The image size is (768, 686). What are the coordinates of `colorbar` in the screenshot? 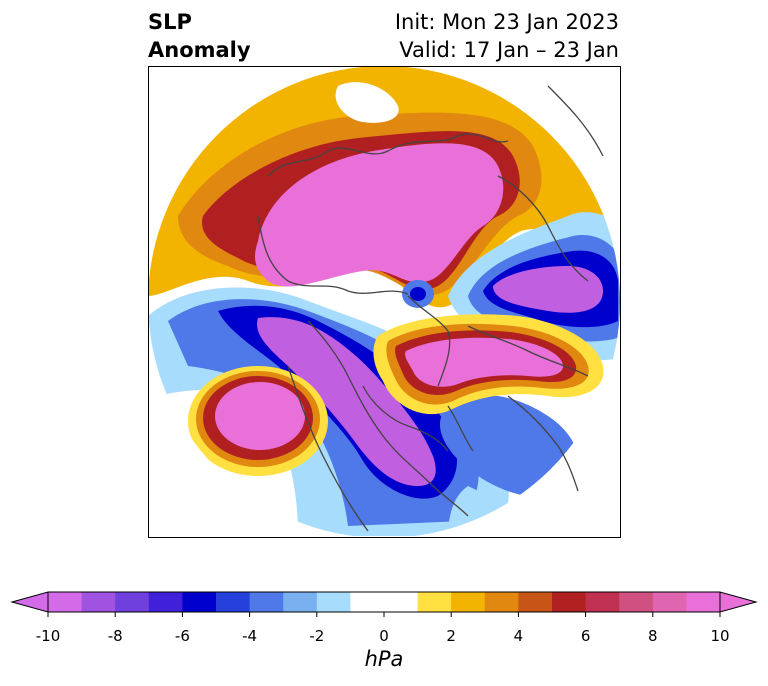 It's located at (384, 604).